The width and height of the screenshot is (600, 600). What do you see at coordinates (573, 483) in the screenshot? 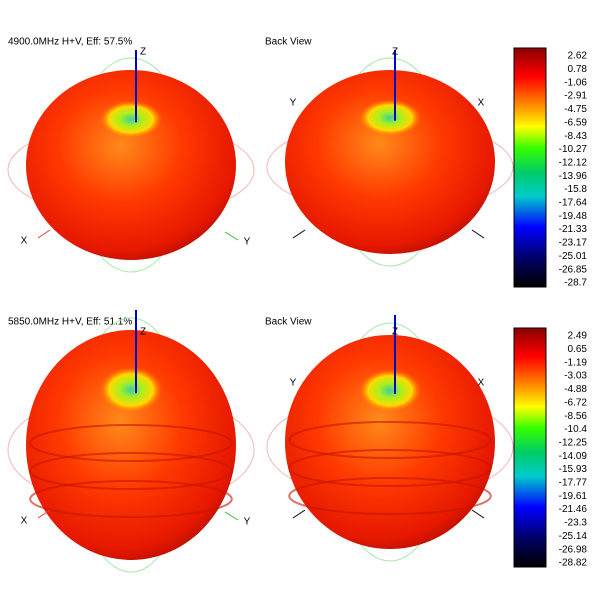
I see `scale-label: -17.77` at bounding box center [573, 483].